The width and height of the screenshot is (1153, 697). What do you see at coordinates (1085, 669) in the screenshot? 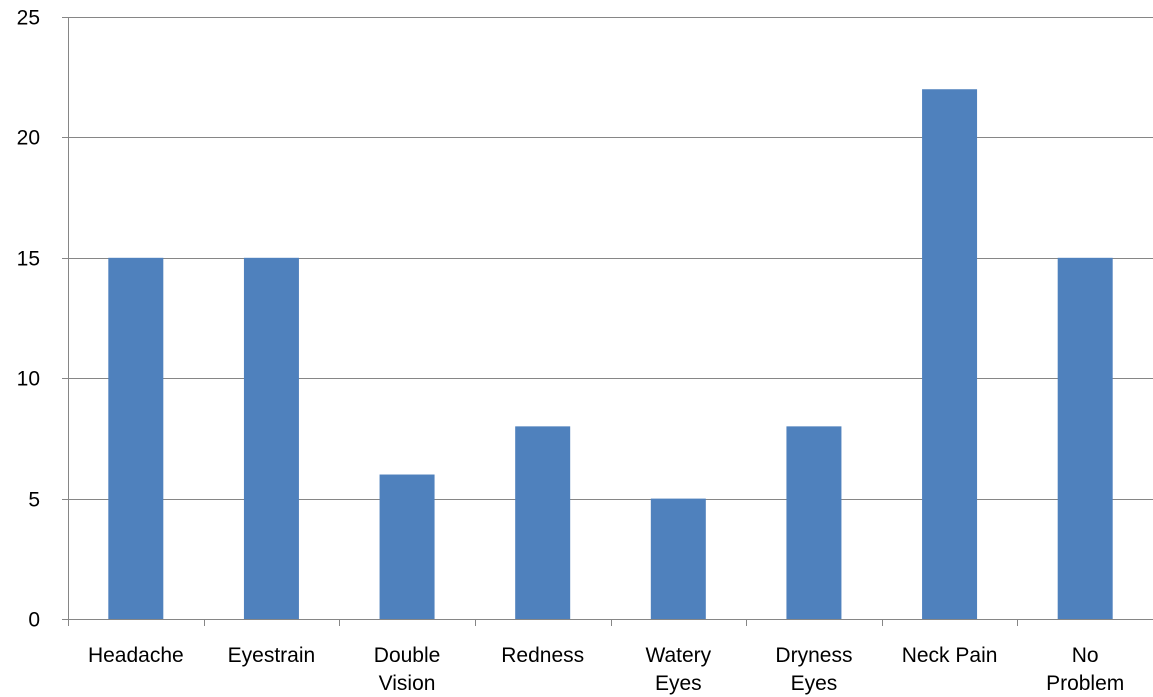
I see `x-tick-label: No Problem` at bounding box center [1085, 669].